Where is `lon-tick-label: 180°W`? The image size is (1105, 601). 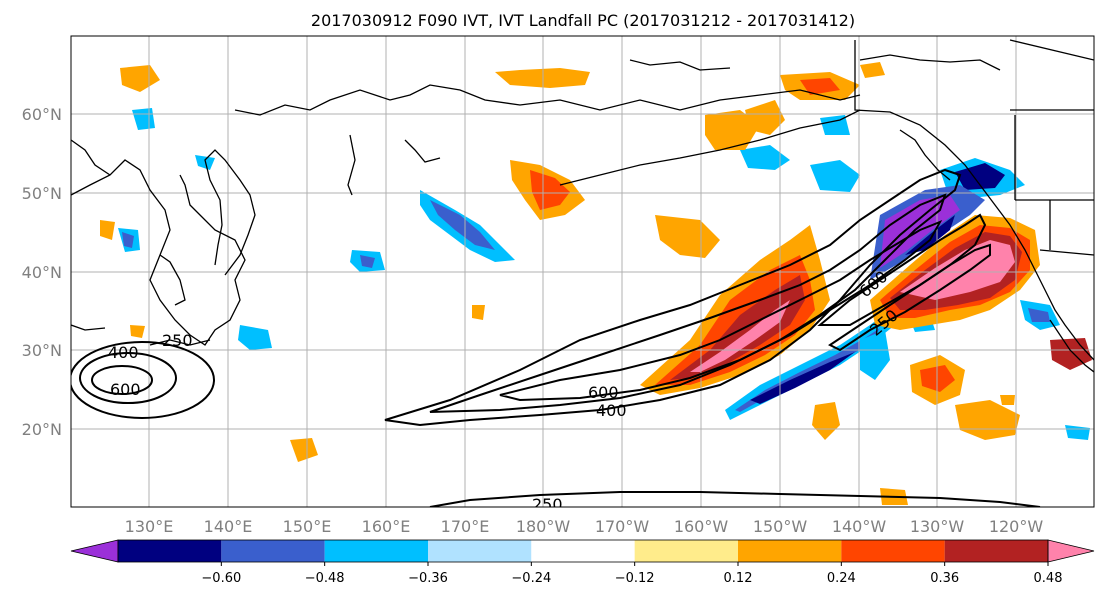 lon-tick-label: 180°W is located at coordinates (543, 526).